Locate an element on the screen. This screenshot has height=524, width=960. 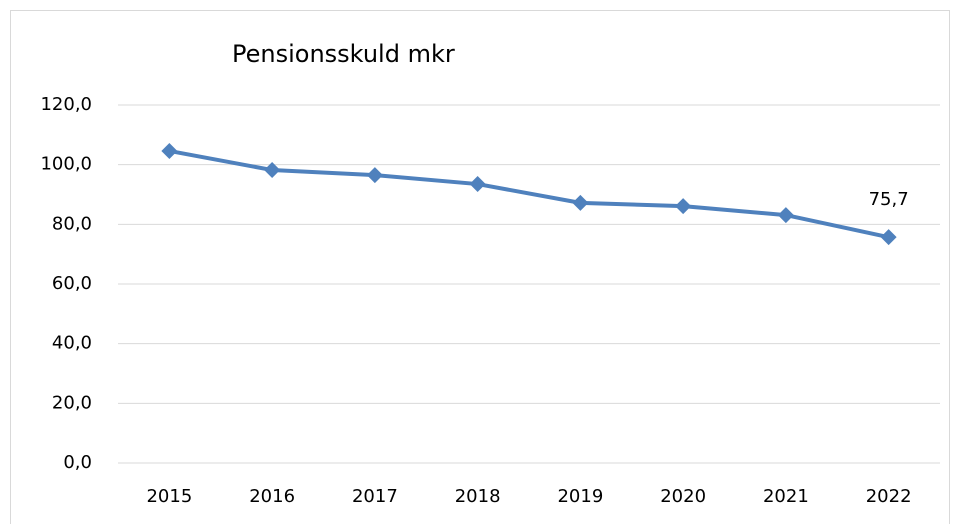
y-tick-label: 40,0 is located at coordinates (72, 343).